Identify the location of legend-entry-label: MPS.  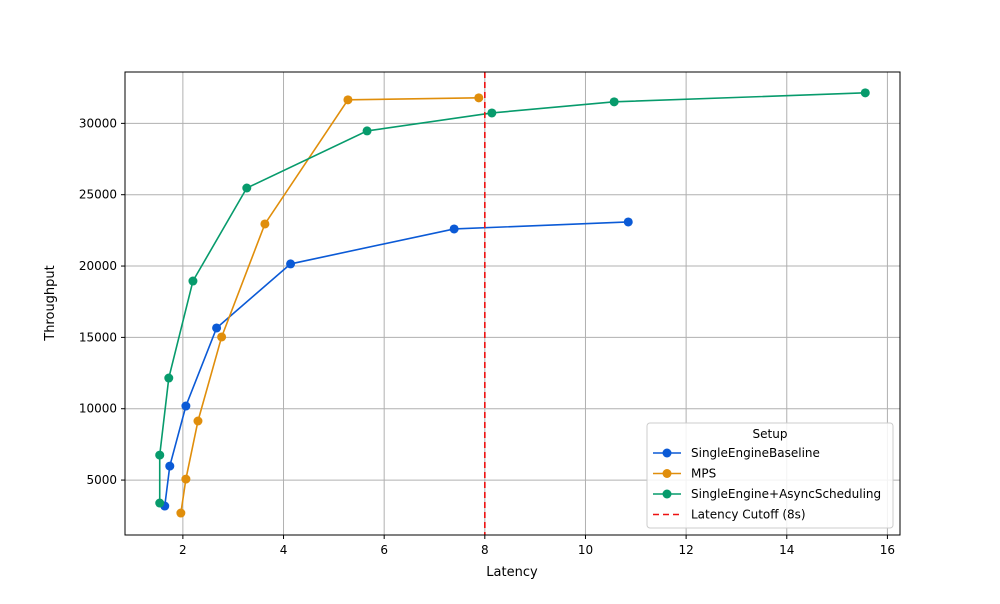
(703, 474).